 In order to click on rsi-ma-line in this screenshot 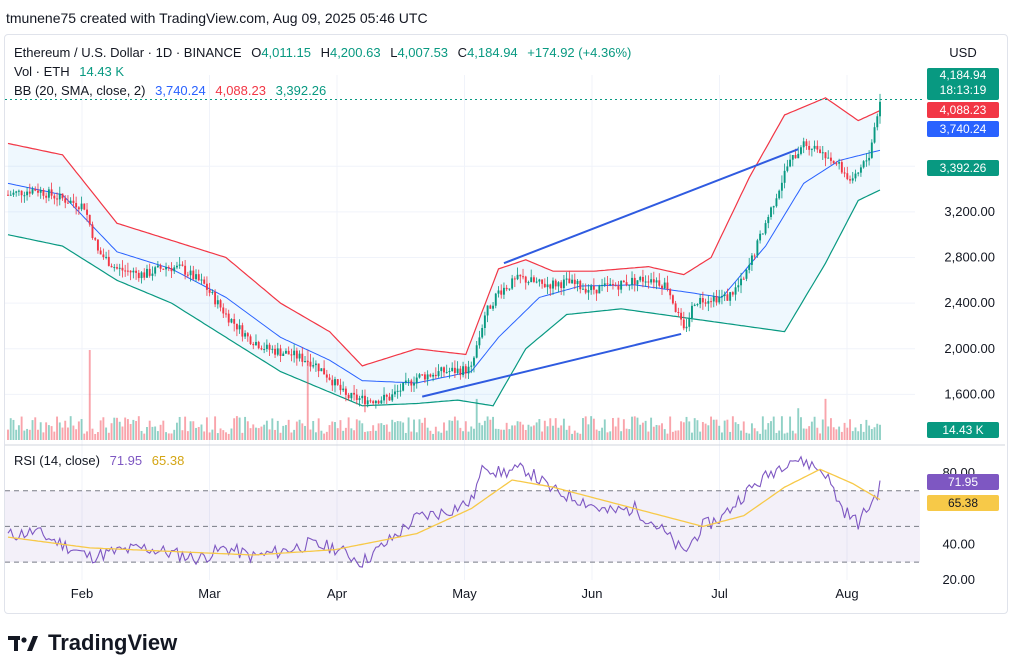, I will do `click(444, 512)`.